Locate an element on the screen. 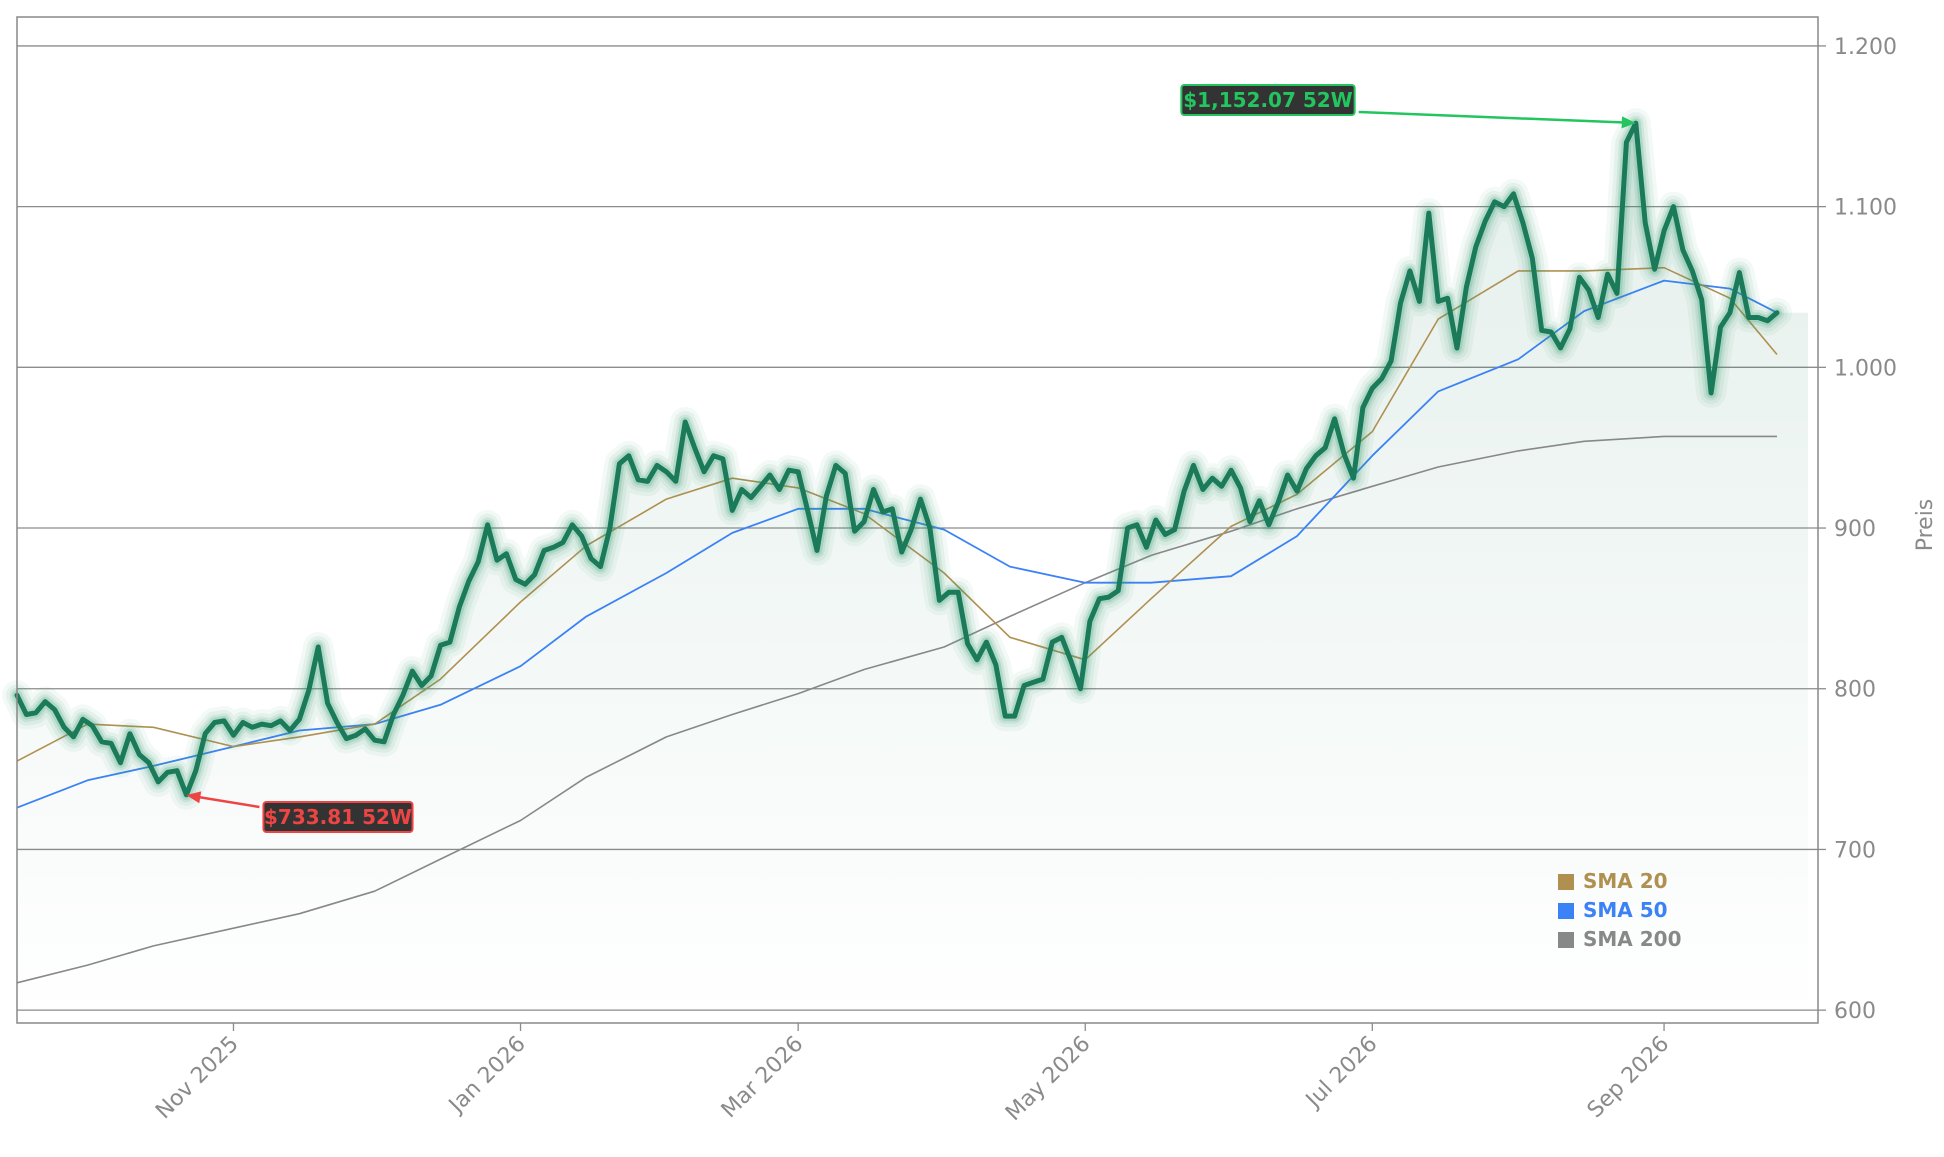 The height and width of the screenshot is (1157, 1944). x-tick-label: Nov 2025 is located at coordinates (197, 1078).